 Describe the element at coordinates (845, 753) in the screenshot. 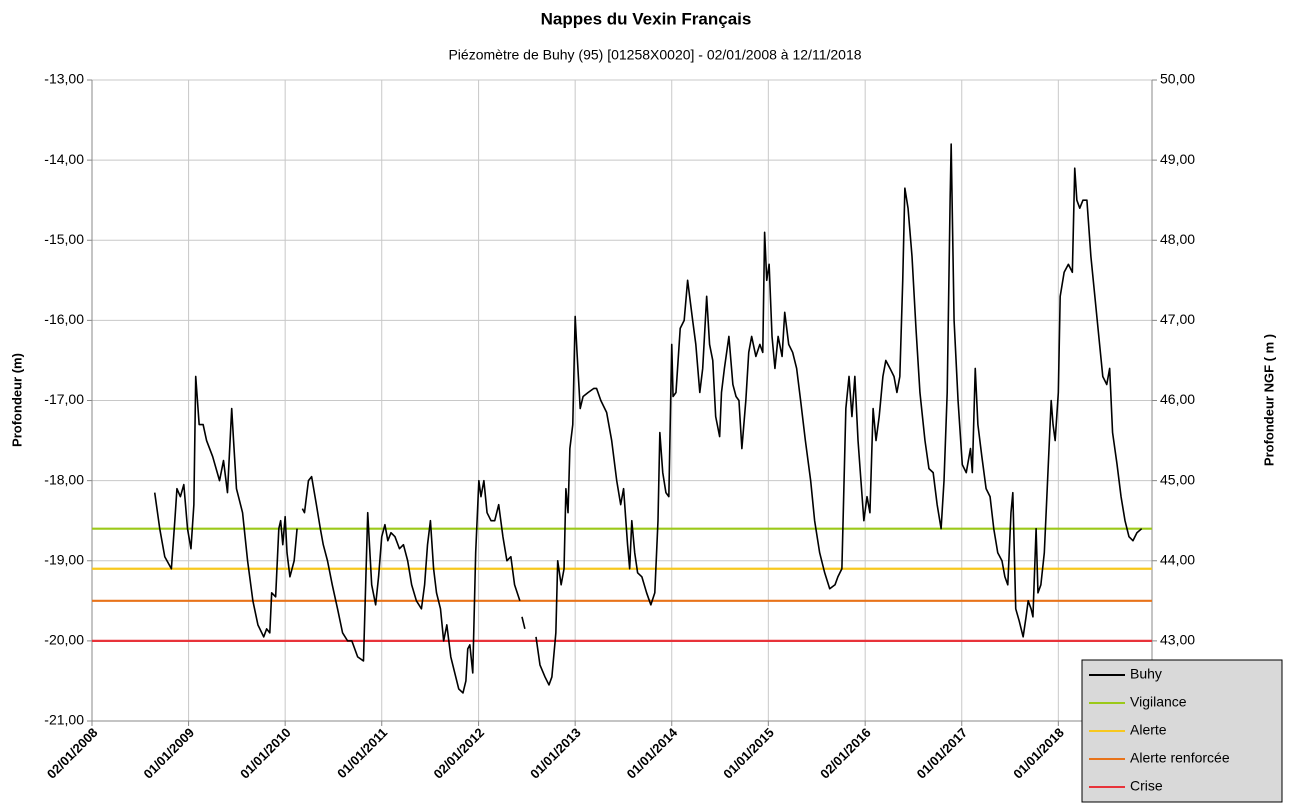

I see `x-tick-label: 02/01/2016` at that location.